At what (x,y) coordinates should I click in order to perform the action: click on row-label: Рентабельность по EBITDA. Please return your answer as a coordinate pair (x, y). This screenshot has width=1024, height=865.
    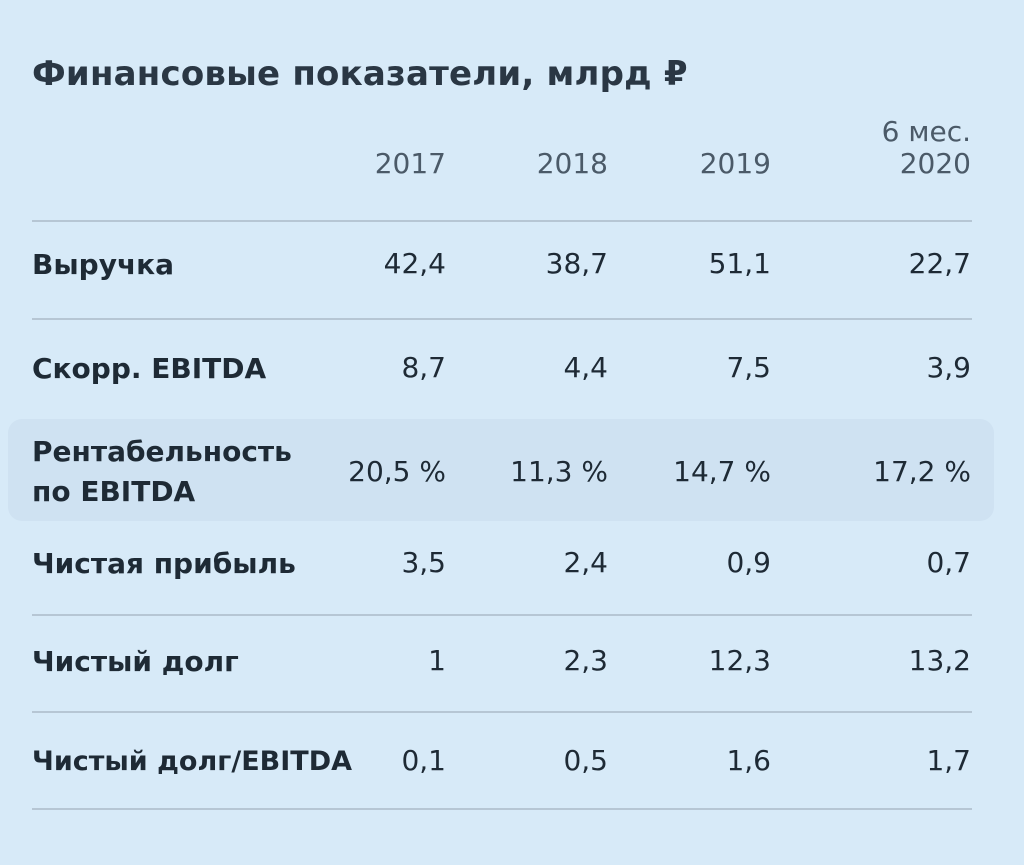
    Looking at the image, I should click on (162, 472).